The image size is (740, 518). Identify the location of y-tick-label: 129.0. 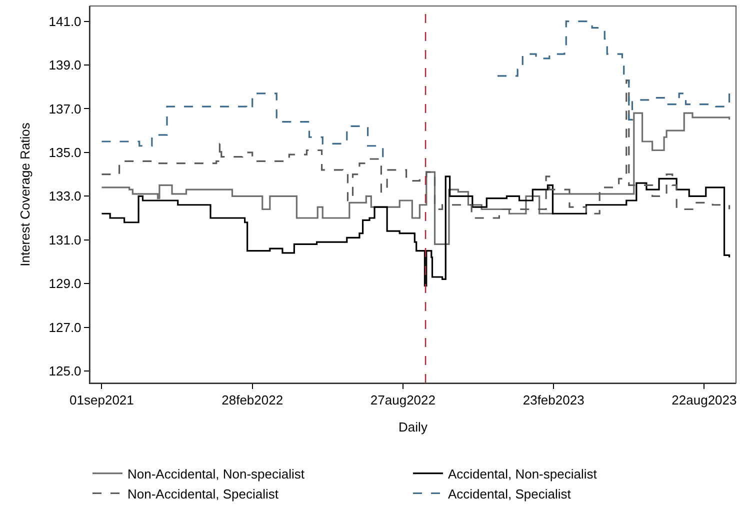
(65, 284).